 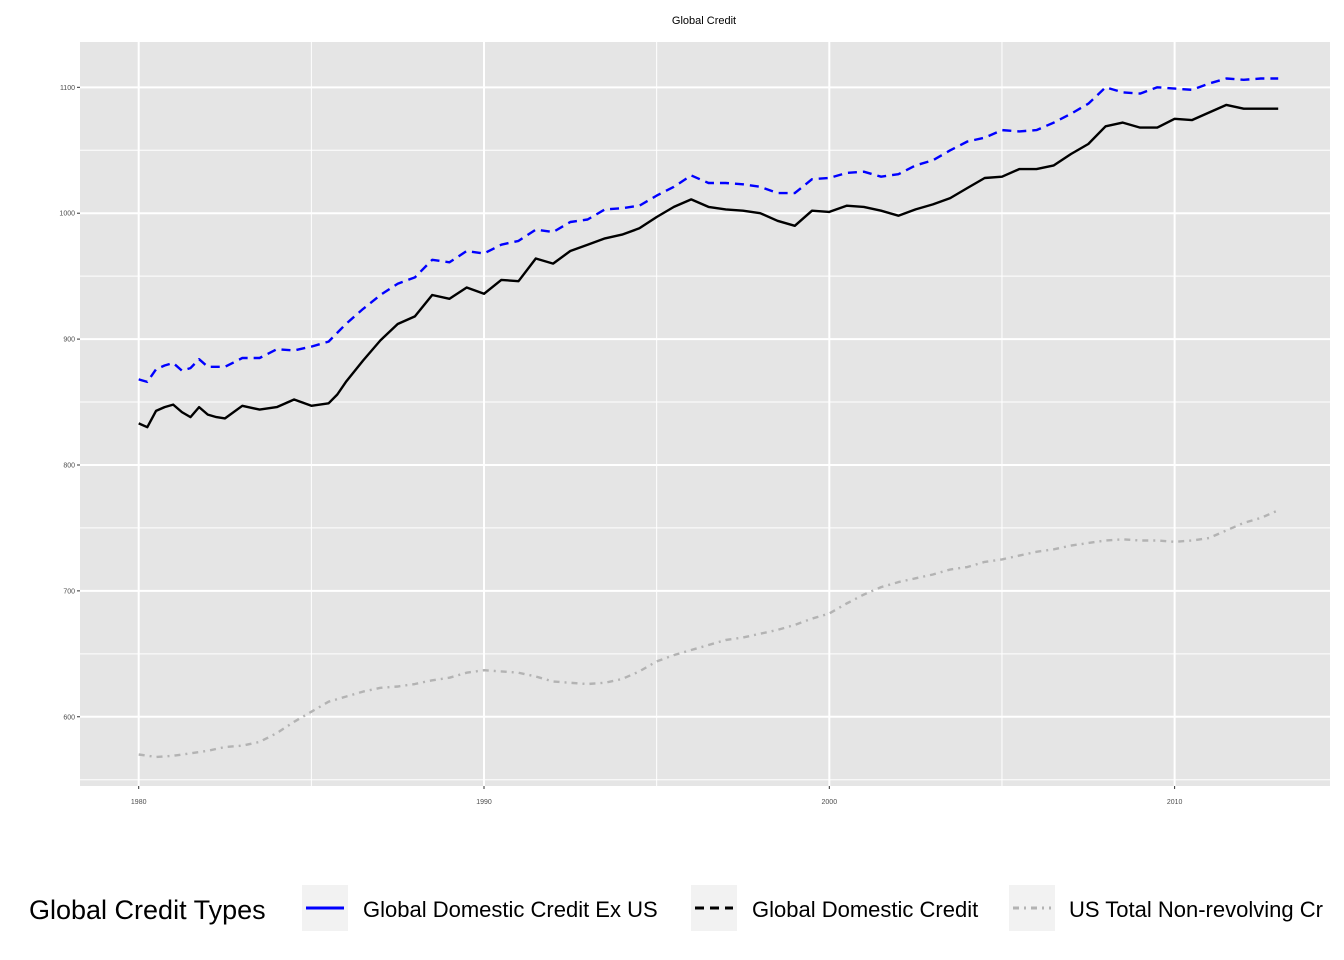 I want to click on y-axis: 600 700 800 900 1000 1100, so click(x=69, y=403).